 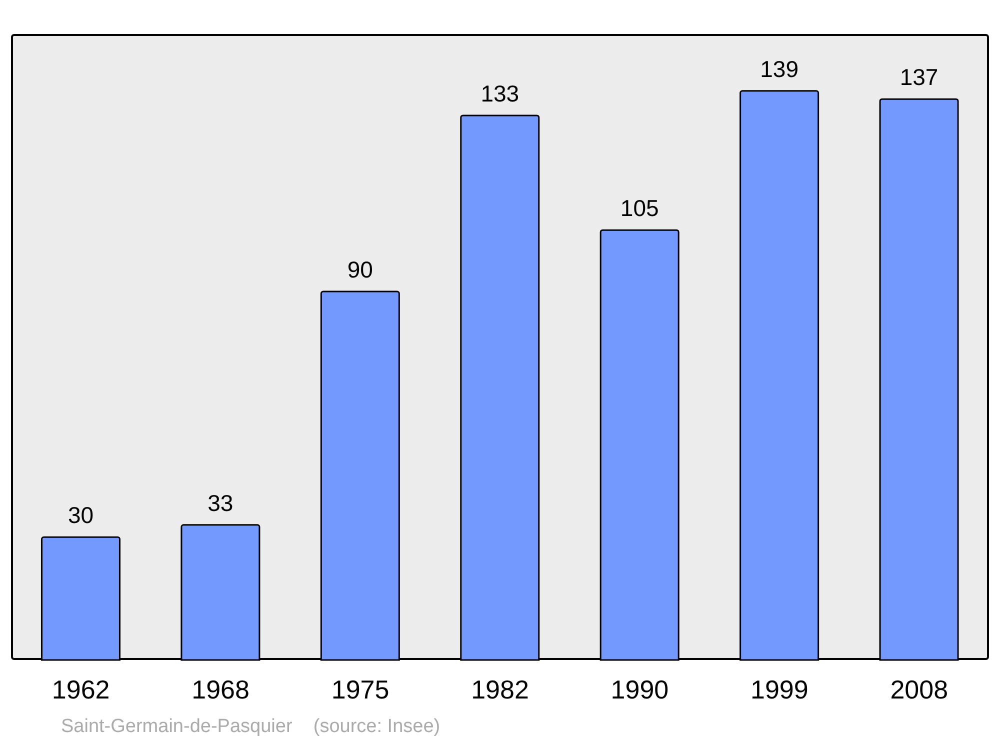 What do you see at coordinates (81, 515) in the screenshot?
I see `data-label: 30` at bounding box center [81, 515].